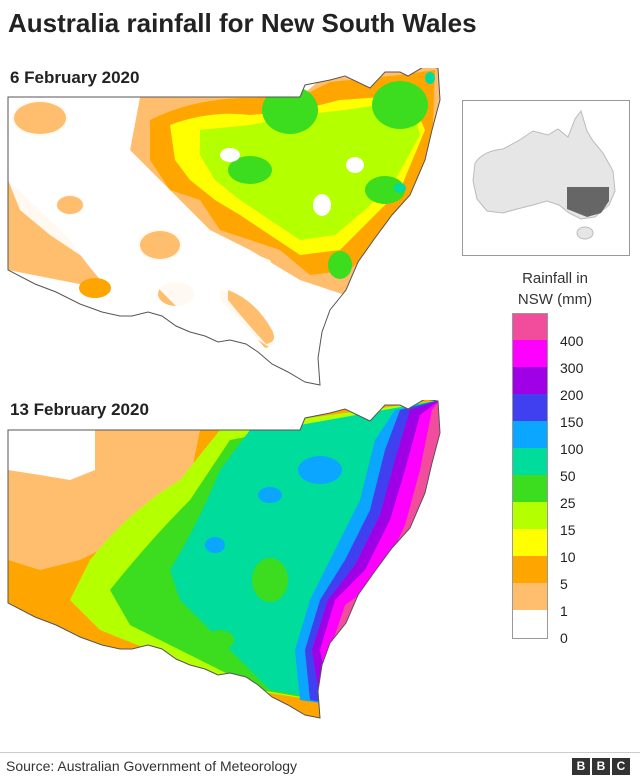 The width and height of the screenshot is (640, 780). I want to click on bbc-logo-letter-2: B, so click(601, 766).